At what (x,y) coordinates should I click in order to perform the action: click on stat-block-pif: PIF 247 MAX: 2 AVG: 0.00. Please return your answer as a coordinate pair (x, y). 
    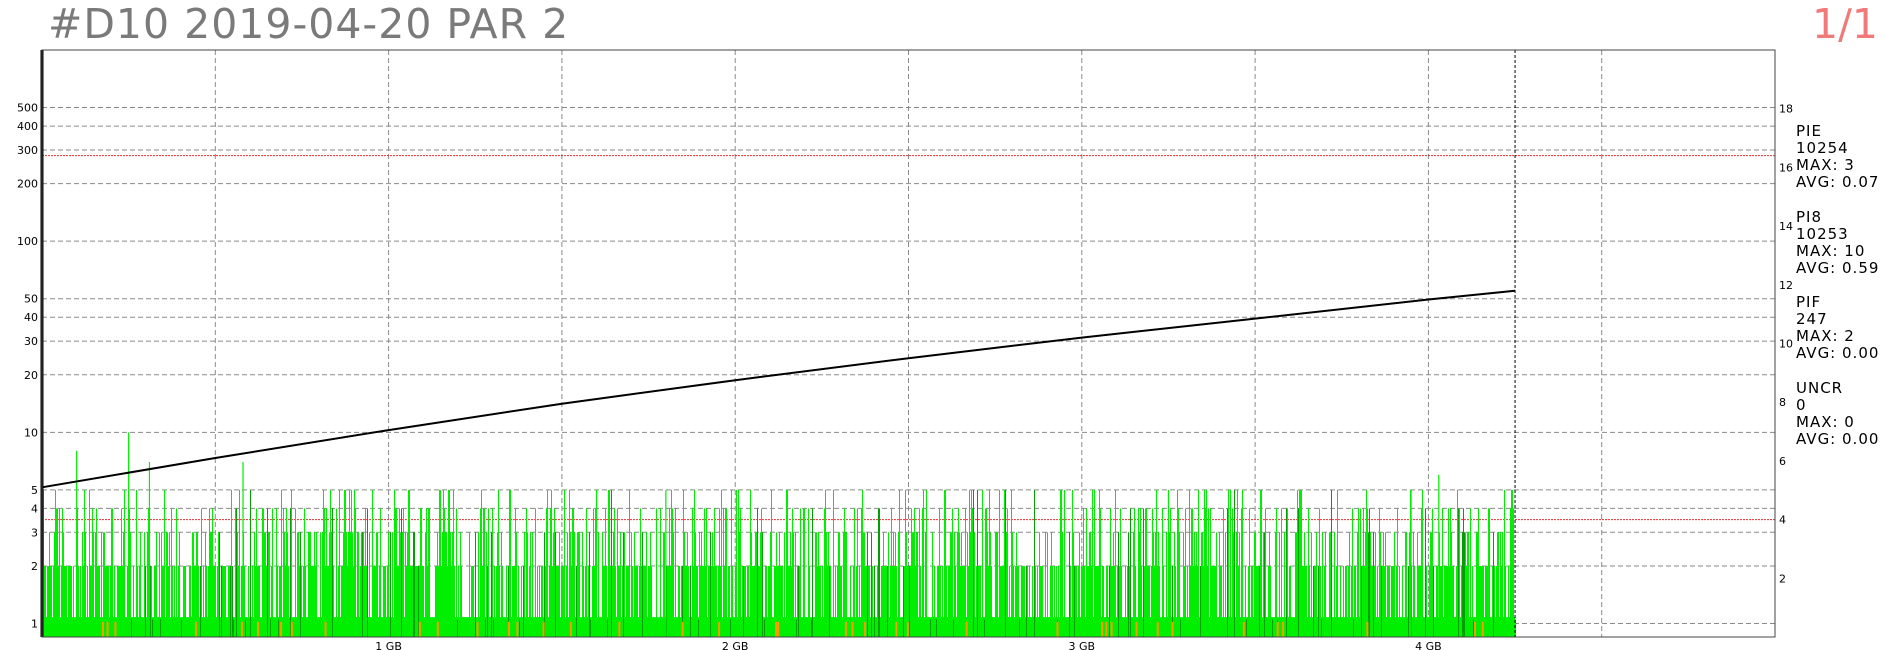
    Looking at the image, I should click on (1837, 328).